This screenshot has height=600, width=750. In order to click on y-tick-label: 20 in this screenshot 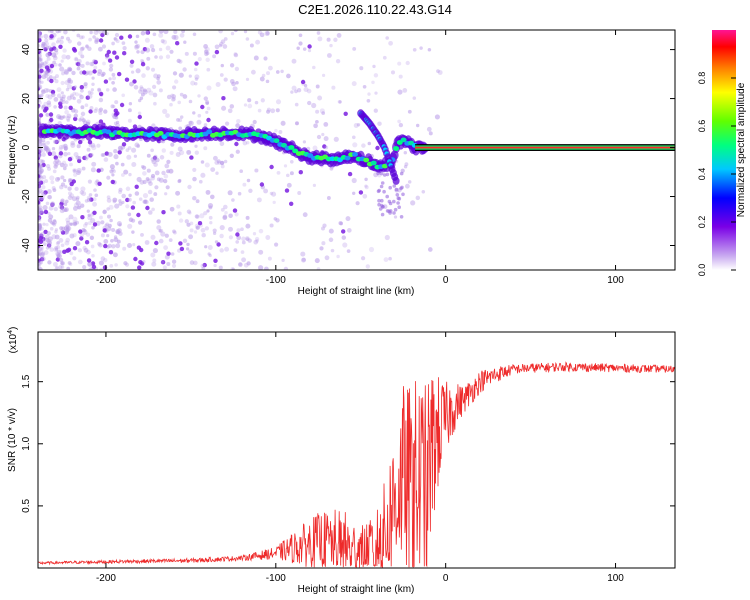, I will do `click(26, 99)`.